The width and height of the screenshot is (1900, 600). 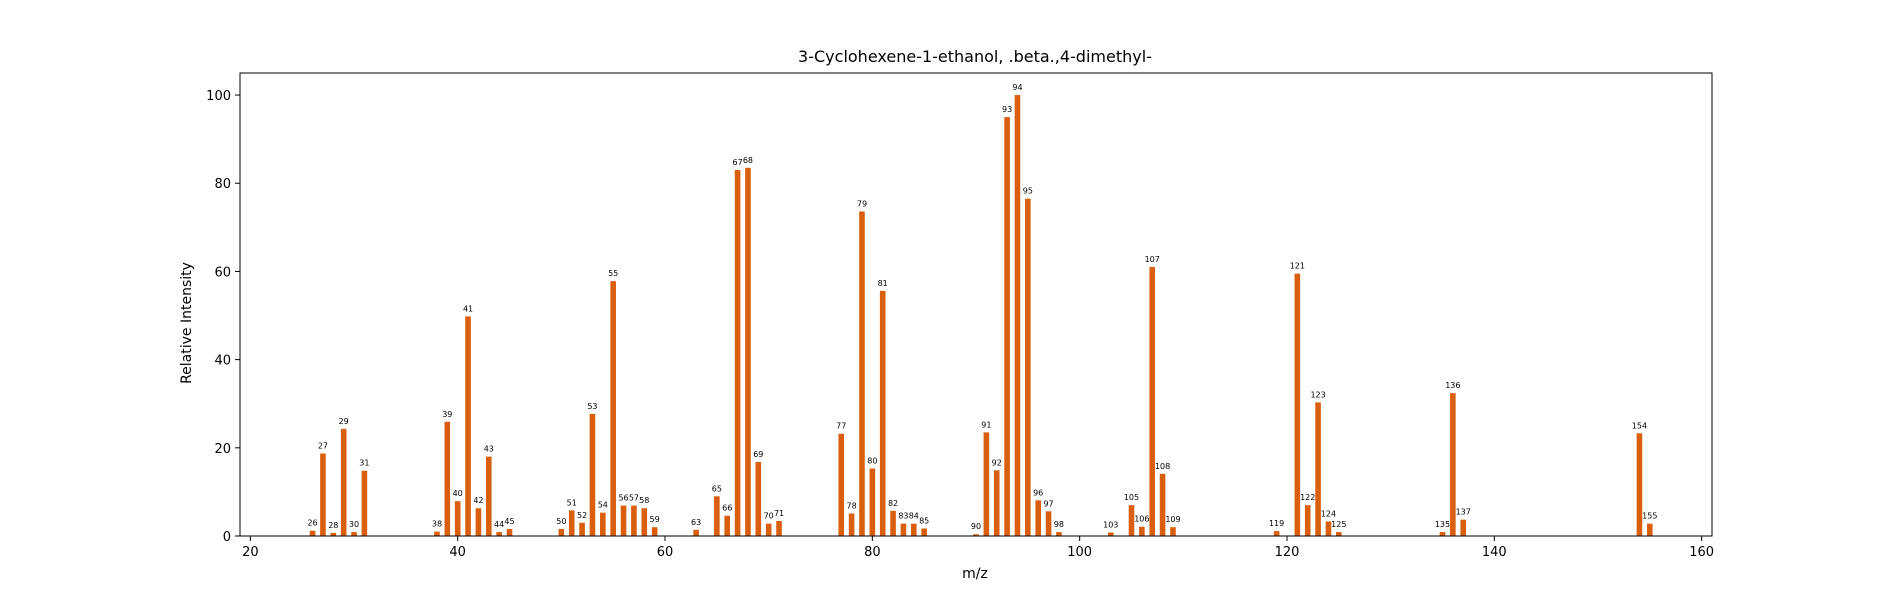 I want to click on bar-label-mz-96: 96, so click(x=1038, y=492).